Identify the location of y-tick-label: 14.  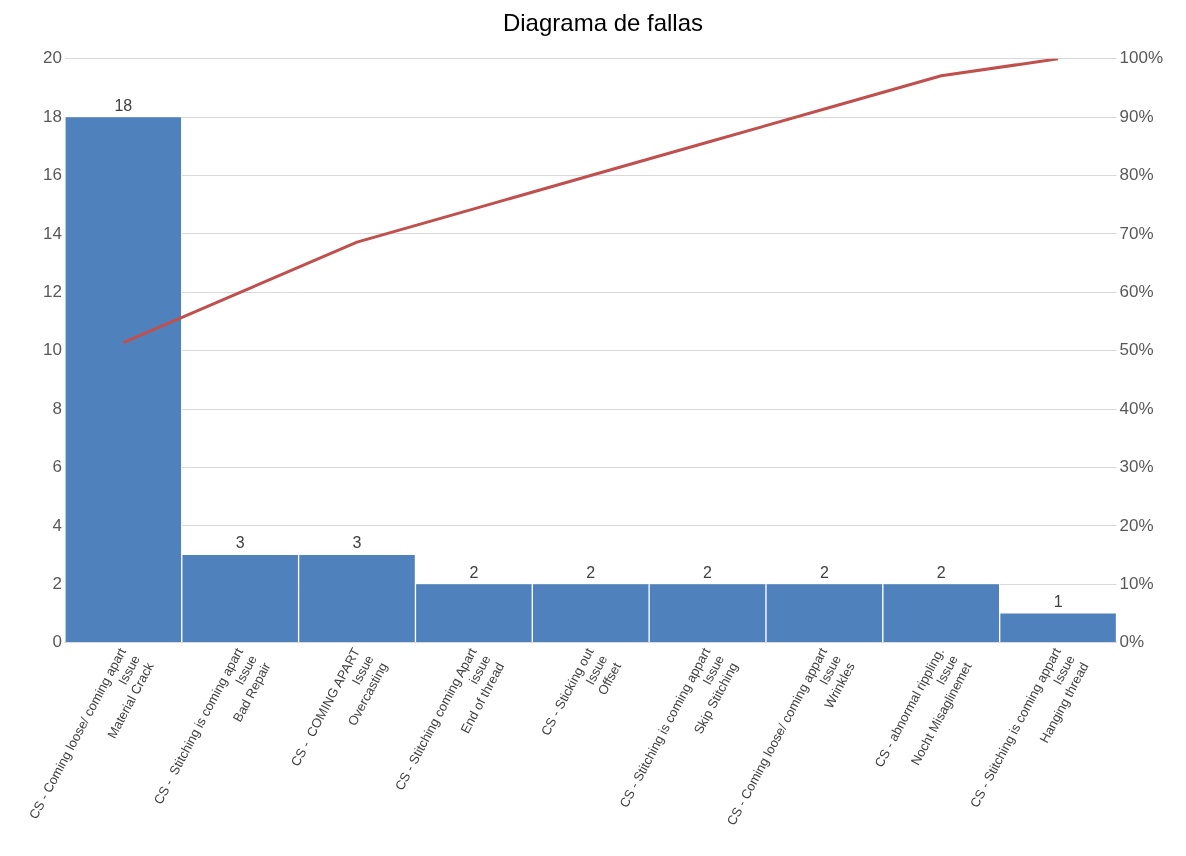
(52, 233).